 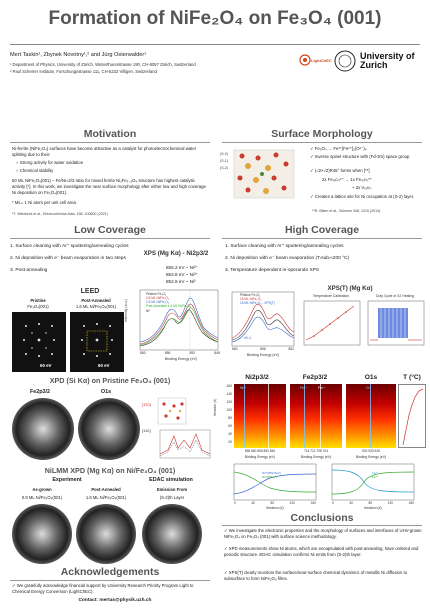 I want to click on y-tick: 20, so click(x=230, y=442).